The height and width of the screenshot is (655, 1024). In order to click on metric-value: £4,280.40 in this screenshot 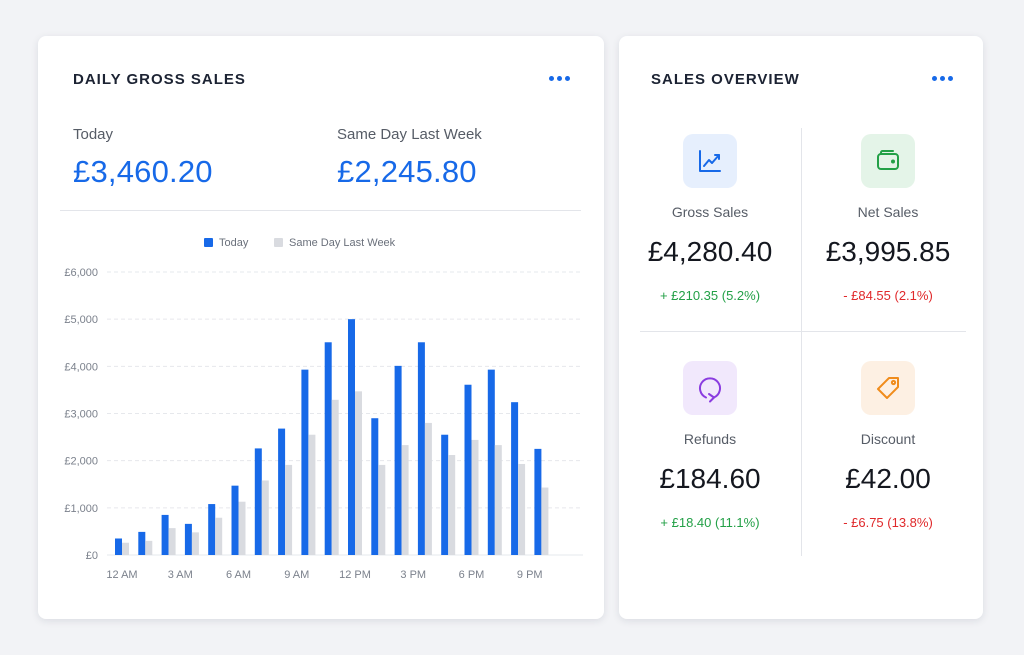, I will do `click(710, 251)`.